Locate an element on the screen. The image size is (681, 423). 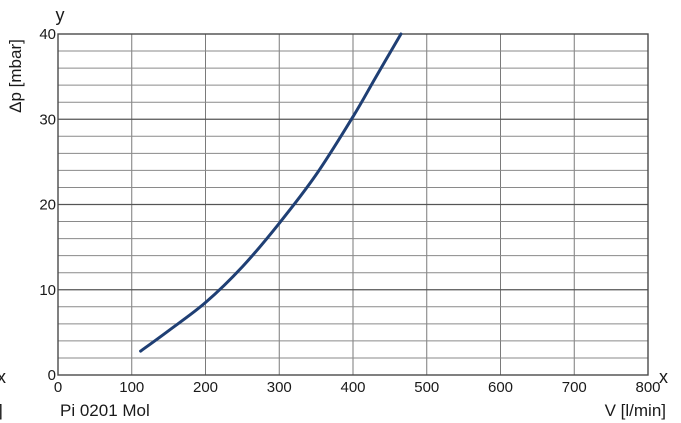
x-tick-label: 800 is located at coordinates (647, 387).